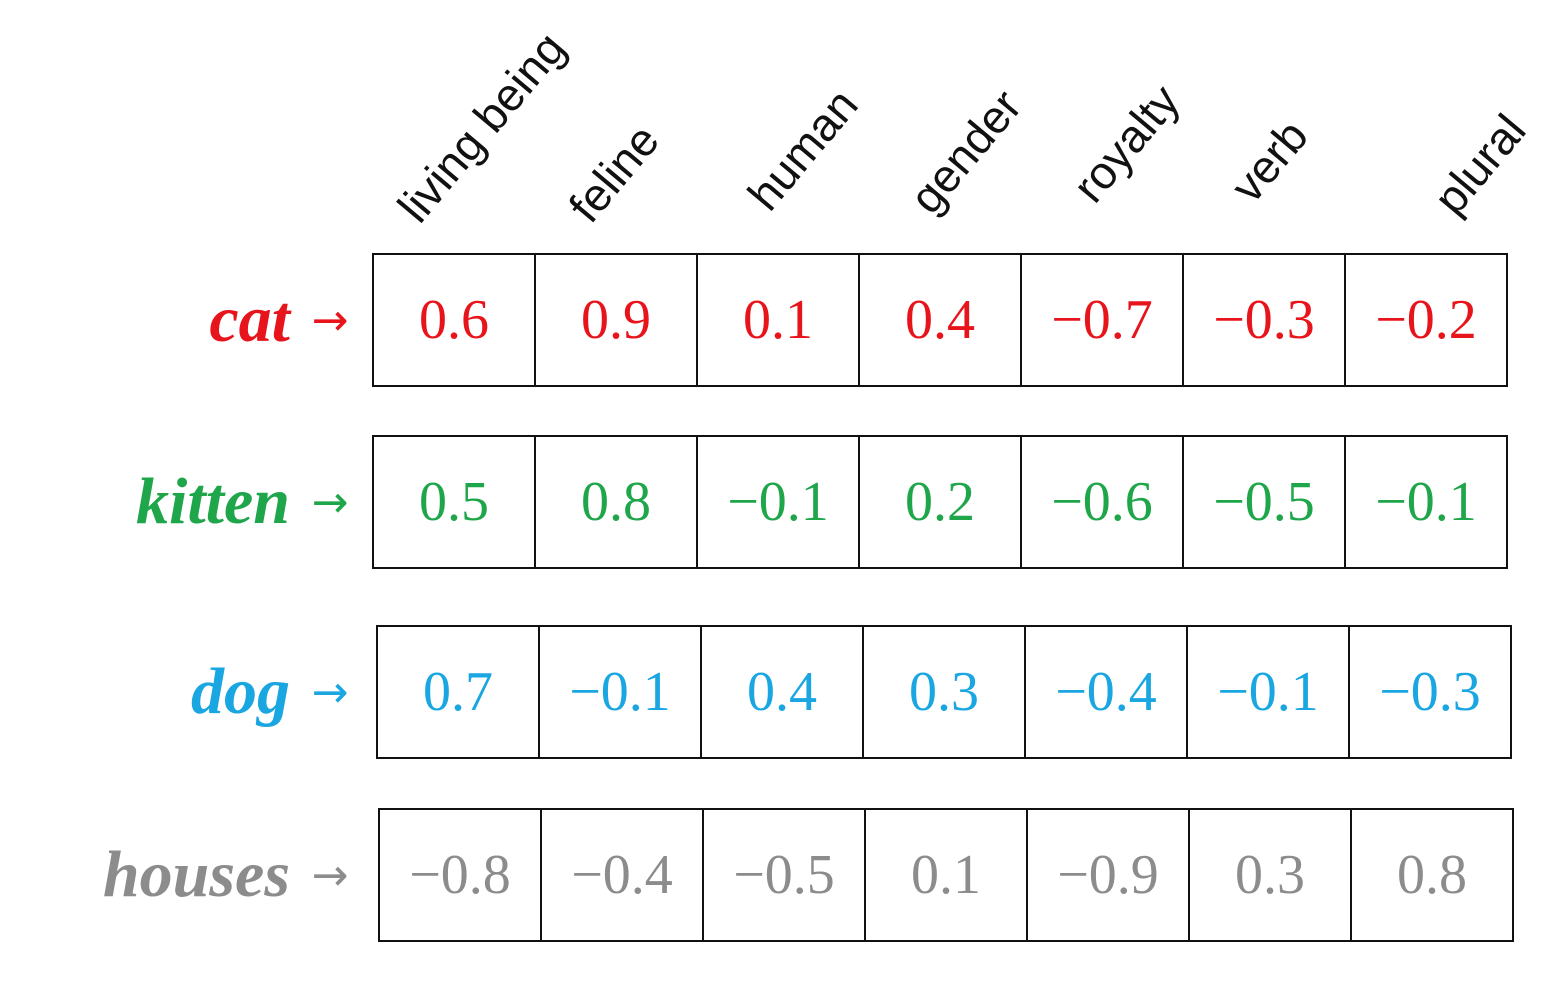 This screenshot has width=1561, height=1000. I want to click on vector-cell: 0.7, so click(458, 692).